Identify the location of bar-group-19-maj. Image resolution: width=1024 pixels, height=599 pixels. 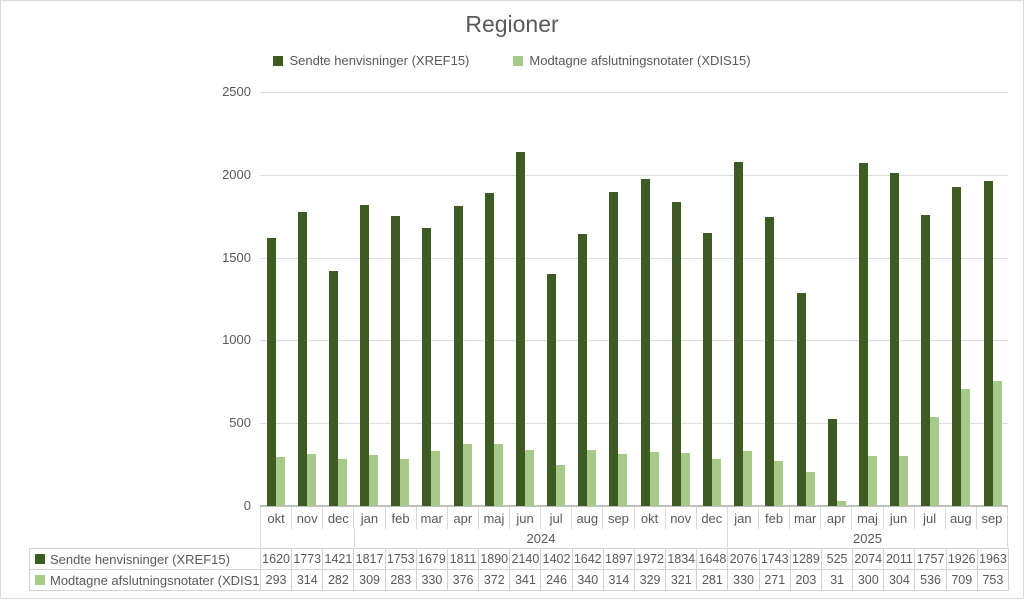
(867, 299).